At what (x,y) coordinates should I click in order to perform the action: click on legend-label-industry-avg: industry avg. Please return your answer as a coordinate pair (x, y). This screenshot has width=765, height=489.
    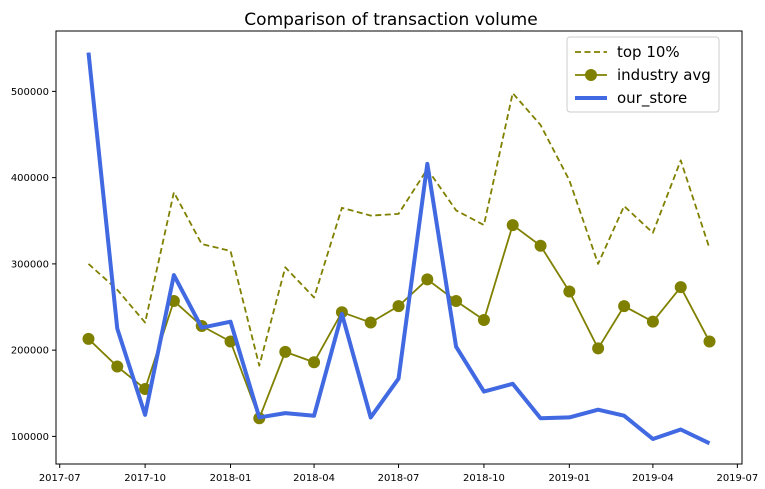
    Looking at the image, I should click on (664, 75).